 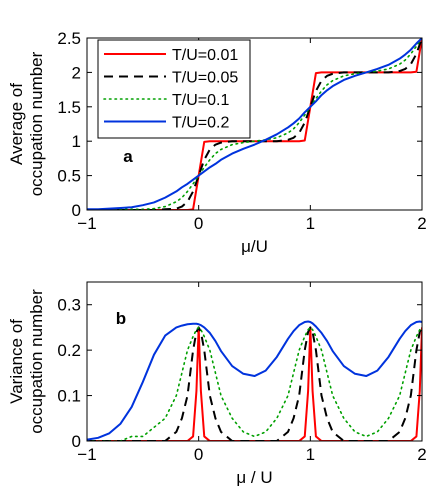 I want to click on legend-entry-label: T/U=0.01, so click(x=205, y=55).